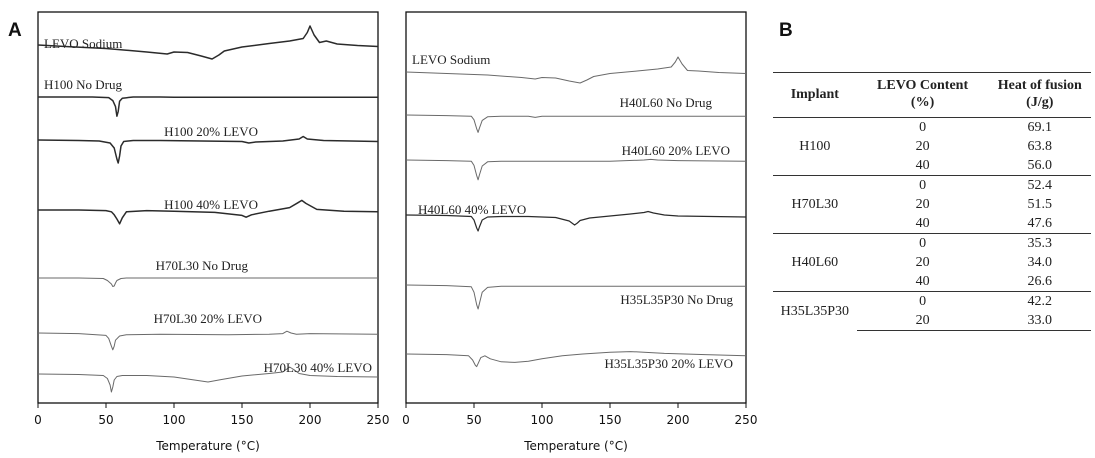 The height and width of the screenshot is (458, 1095). What do you see at coordinates (932, 282) in the screenshot?
I see `table-row: 40 26.6` at bounding box center [932, 282].